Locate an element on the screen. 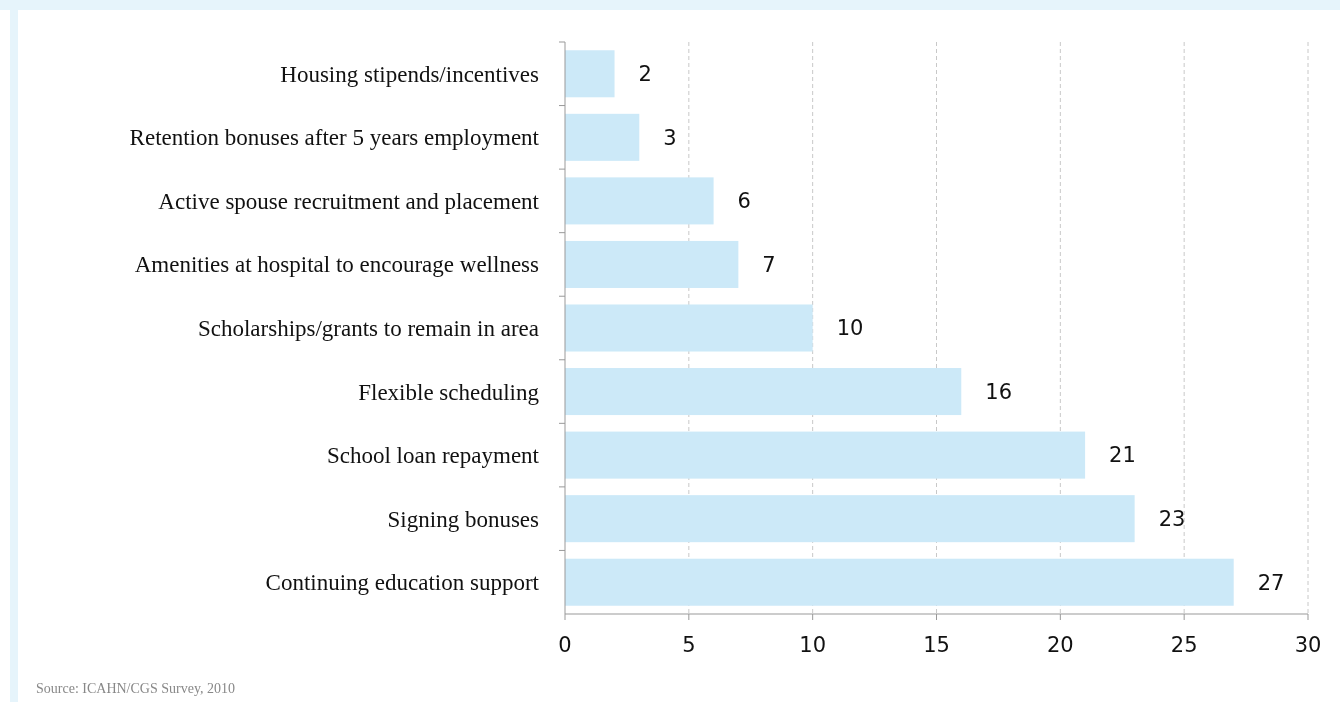 The height and width of the screenshot is (702, 1340). y-tick-label: Continuing education support is located at coordinates (402, 583).